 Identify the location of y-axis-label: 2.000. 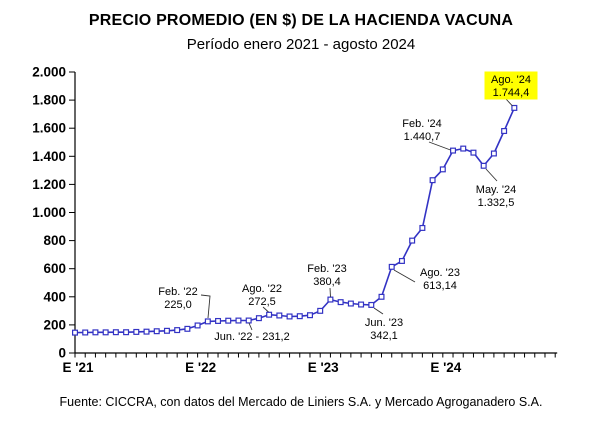
(49, 72).